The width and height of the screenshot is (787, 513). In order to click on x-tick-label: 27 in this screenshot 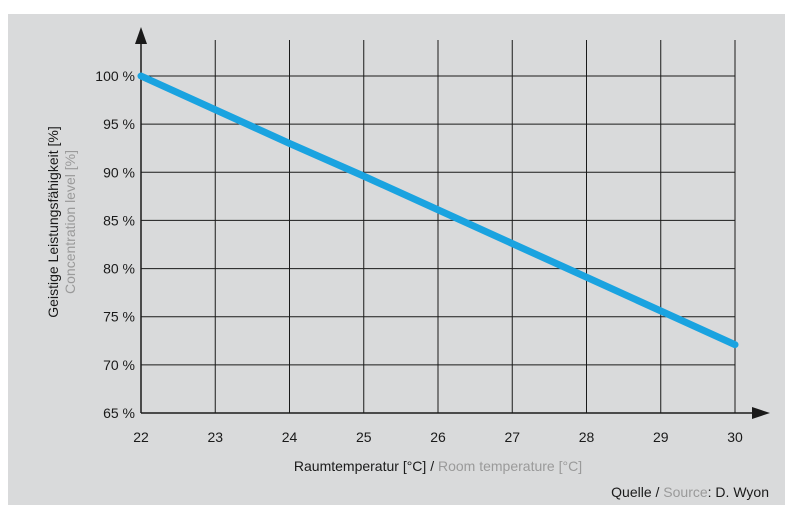, I will do `click(512, 437)`.